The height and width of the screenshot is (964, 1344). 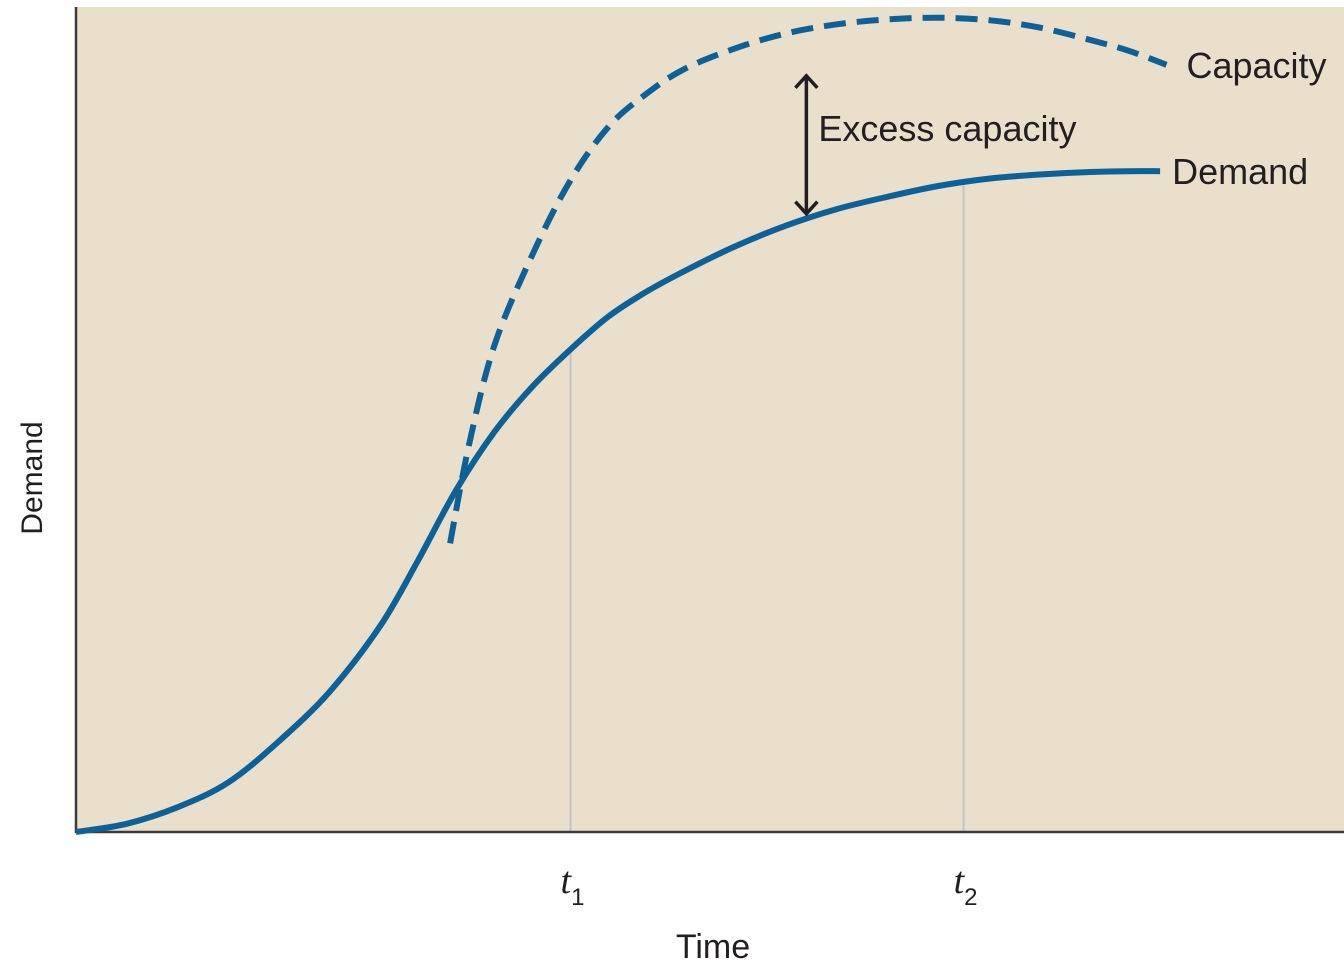 I want to click on series-label-demand: Demand, so click(x=1240, y=171).